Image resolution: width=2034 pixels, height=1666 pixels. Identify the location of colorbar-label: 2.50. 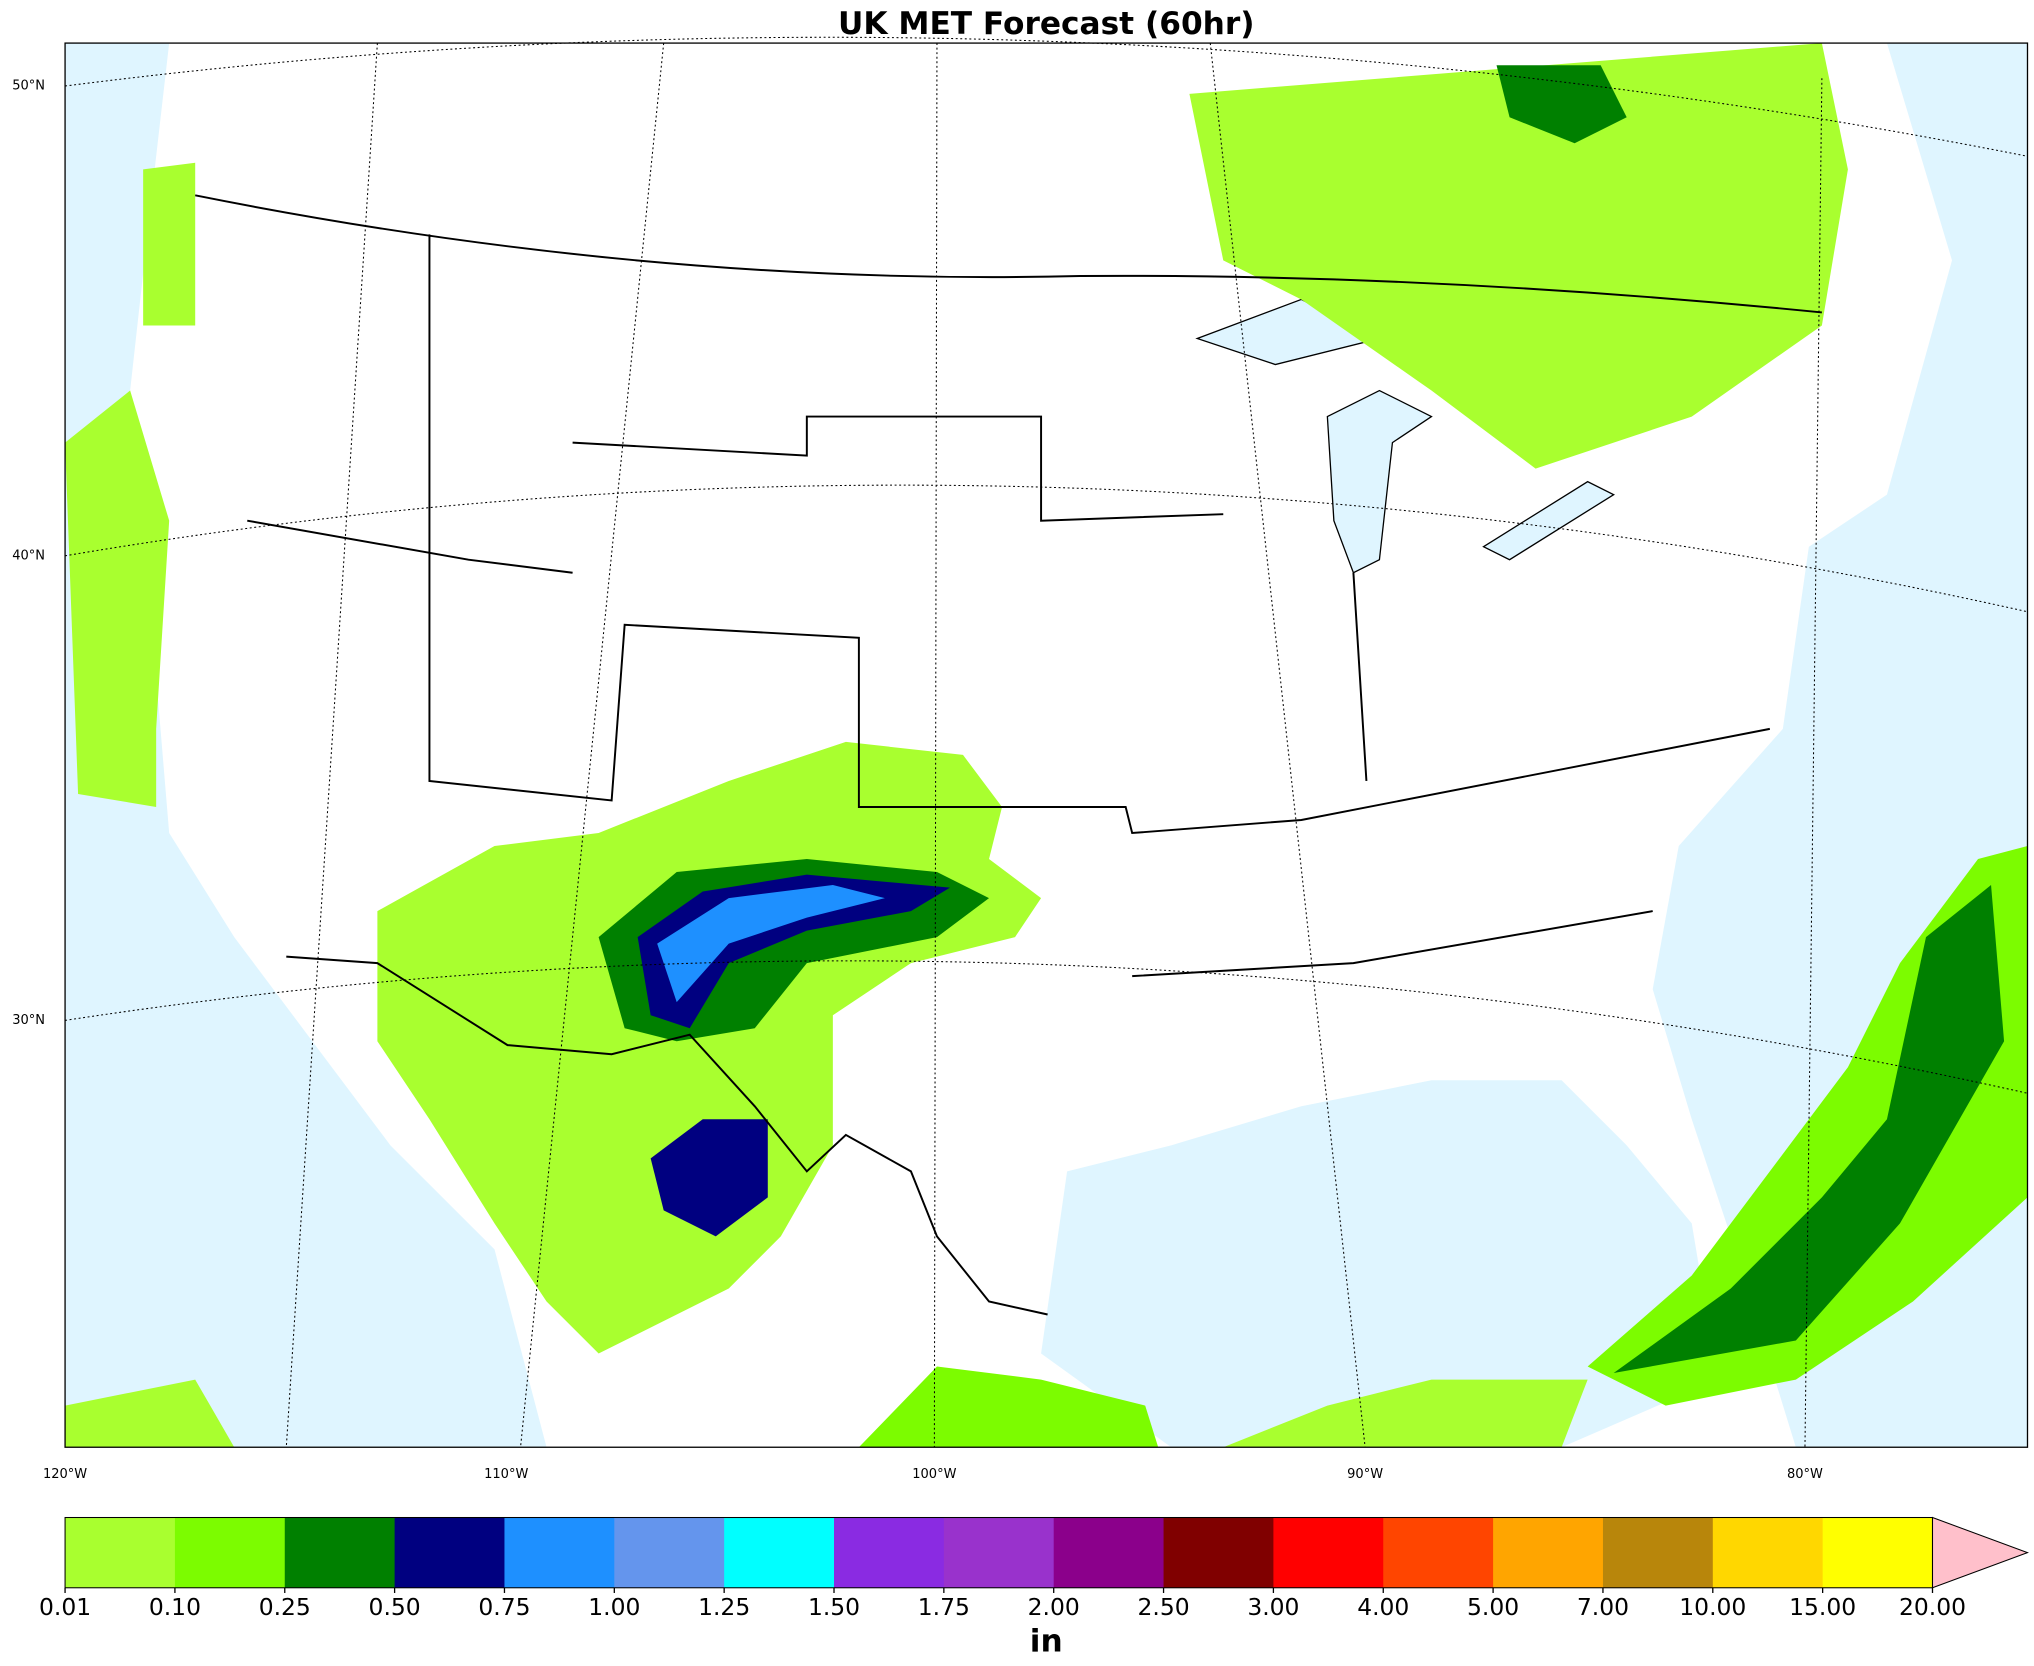
(1163, 1607).